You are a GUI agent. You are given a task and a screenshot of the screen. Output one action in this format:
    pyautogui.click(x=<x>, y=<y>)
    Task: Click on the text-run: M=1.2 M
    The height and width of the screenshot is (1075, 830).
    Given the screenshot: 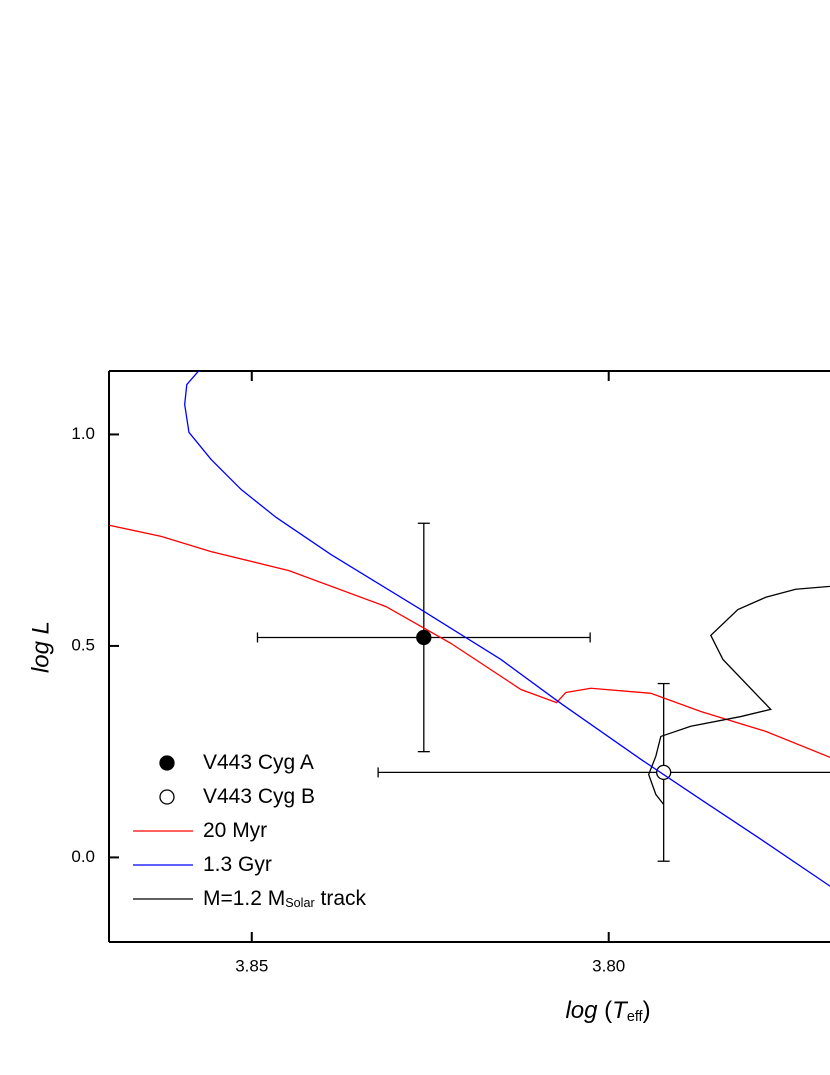 What is the action you would take?
    pyautogui.click(x=244, y=898)
    